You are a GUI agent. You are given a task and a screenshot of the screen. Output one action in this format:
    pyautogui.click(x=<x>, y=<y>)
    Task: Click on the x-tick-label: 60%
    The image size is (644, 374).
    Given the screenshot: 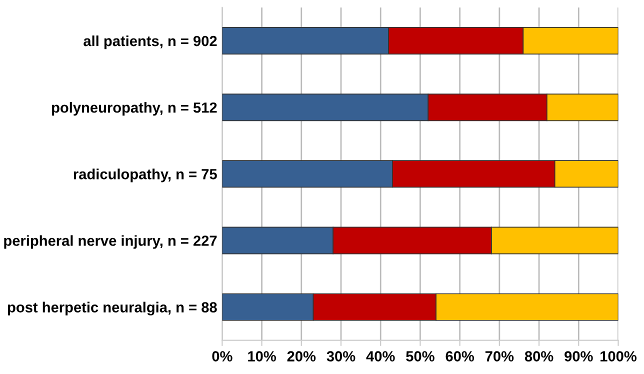 What is the action you would take?
    pyautogui.click(x=460, y=356)
    